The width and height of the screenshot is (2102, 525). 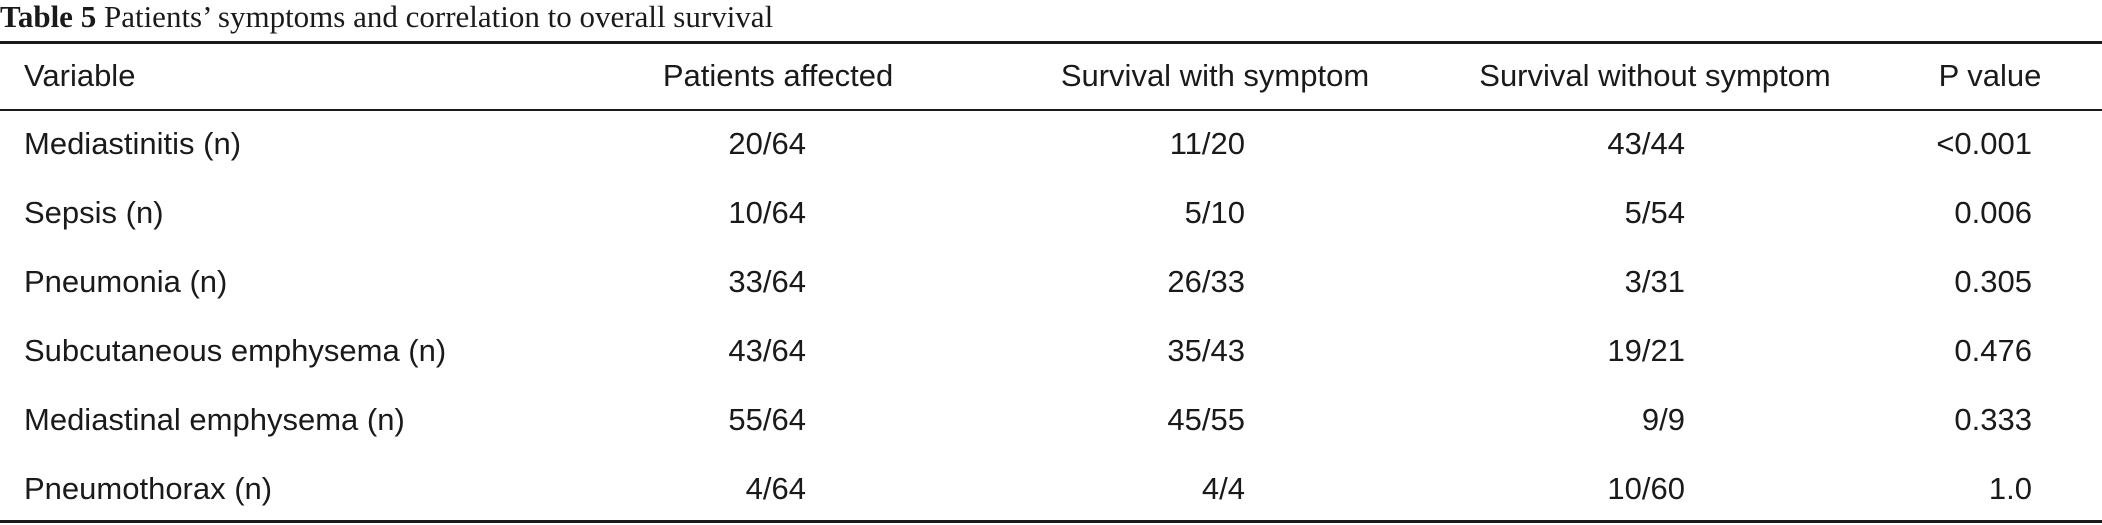 I want to click on header-p-value: P value, so click(x=1990, y=75).